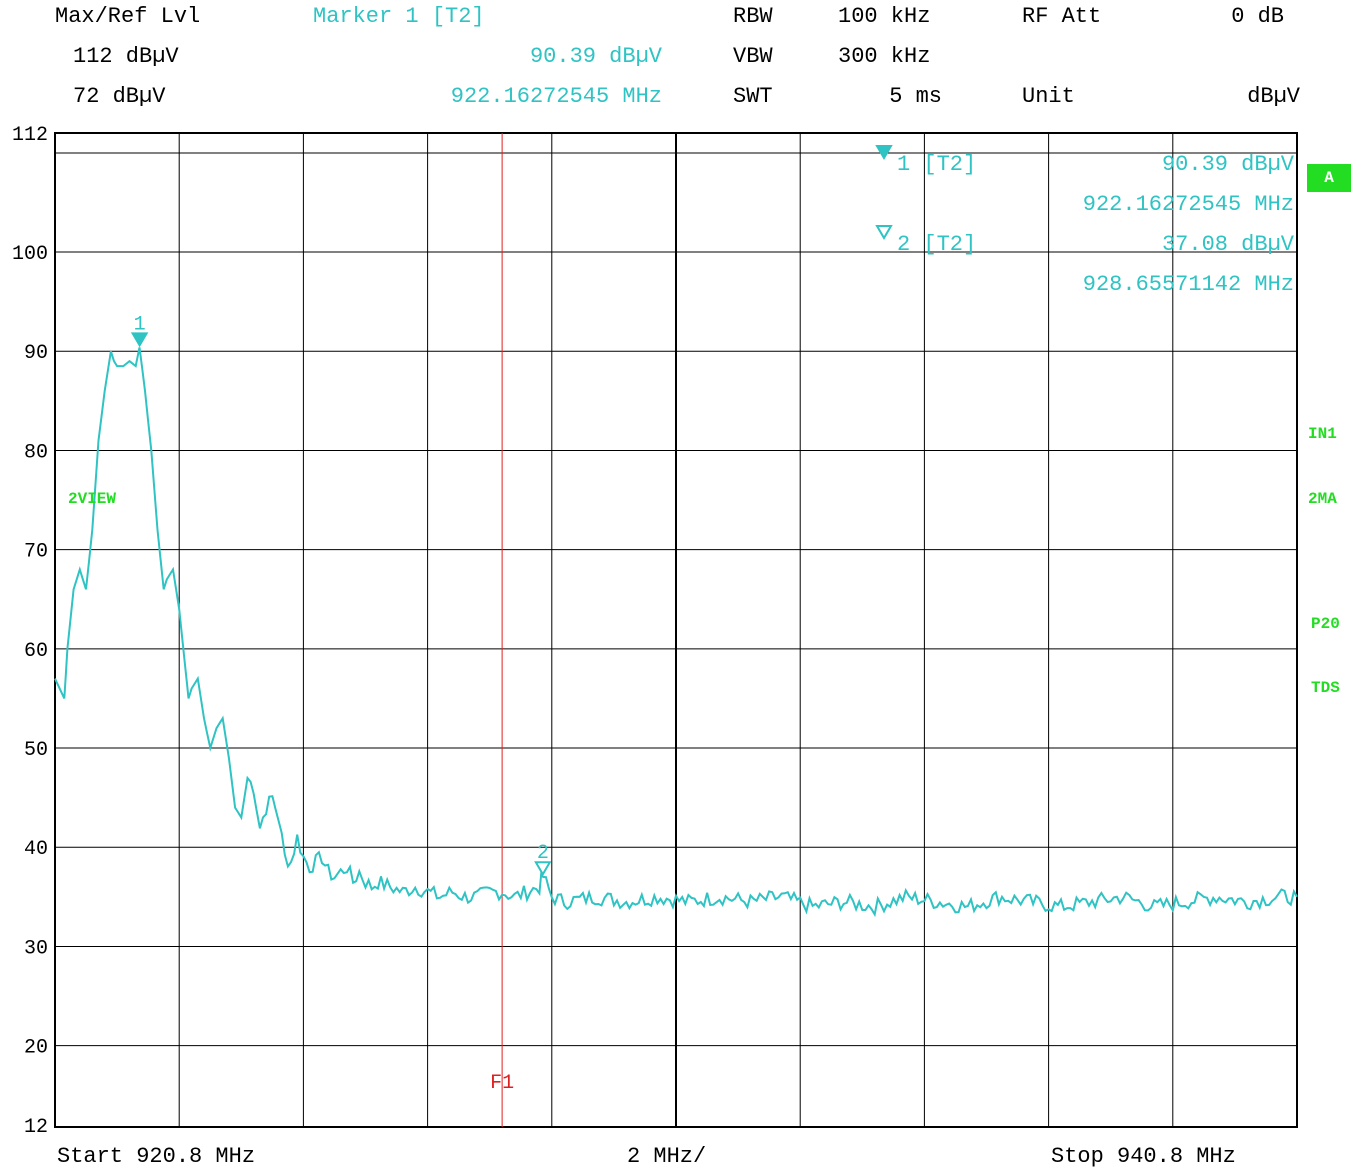  Describe the element at coordinates (543, 853) in the screenshot. I see `marker-2-label: 2` at that location.